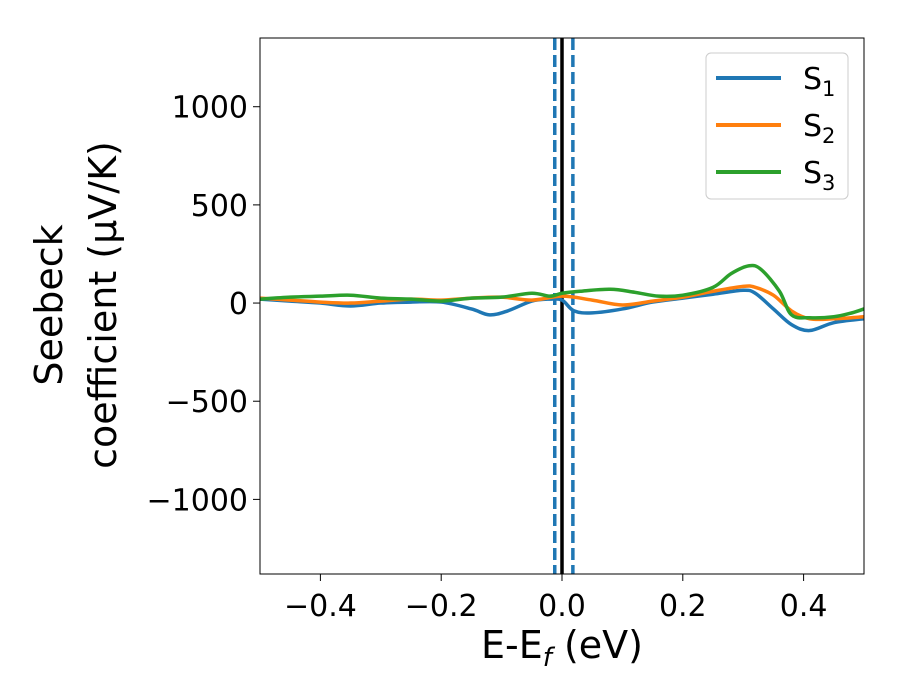 The image size is (900, 700). I want to click on legend: S1 S2 S3, so click(777, 126).